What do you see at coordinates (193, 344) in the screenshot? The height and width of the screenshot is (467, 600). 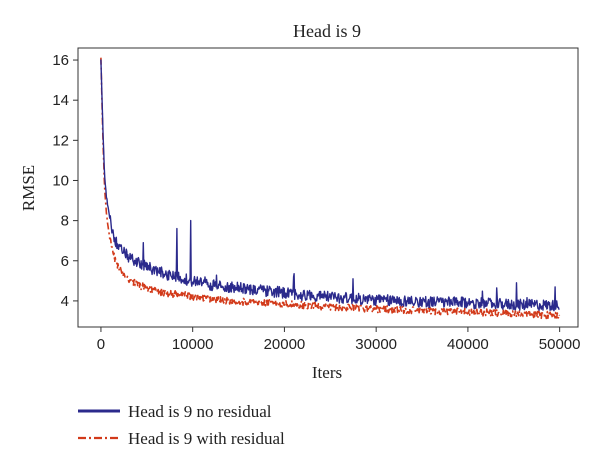 I see `x-tick-label: 10000` at bounding box center [193, 344].